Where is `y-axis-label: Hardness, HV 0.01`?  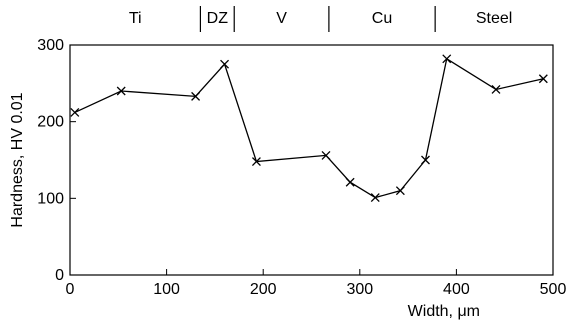 y-axis-label: Hardness, HV 0.01 is located at coordinates (17, 159).